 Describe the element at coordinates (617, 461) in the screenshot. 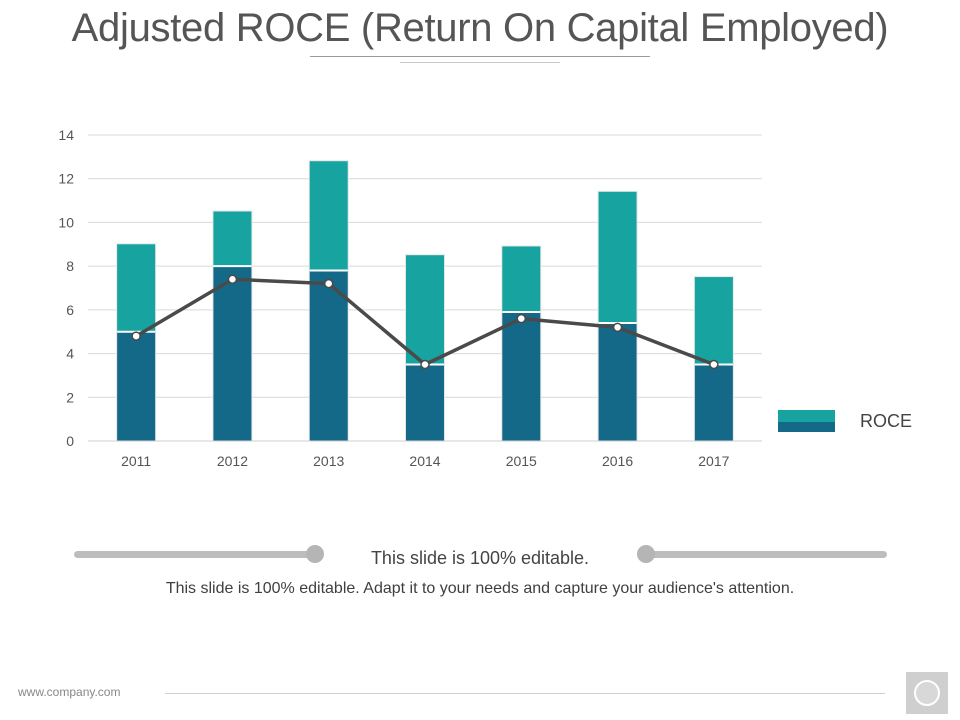

I see `x-tick-label: 2016` at that location.